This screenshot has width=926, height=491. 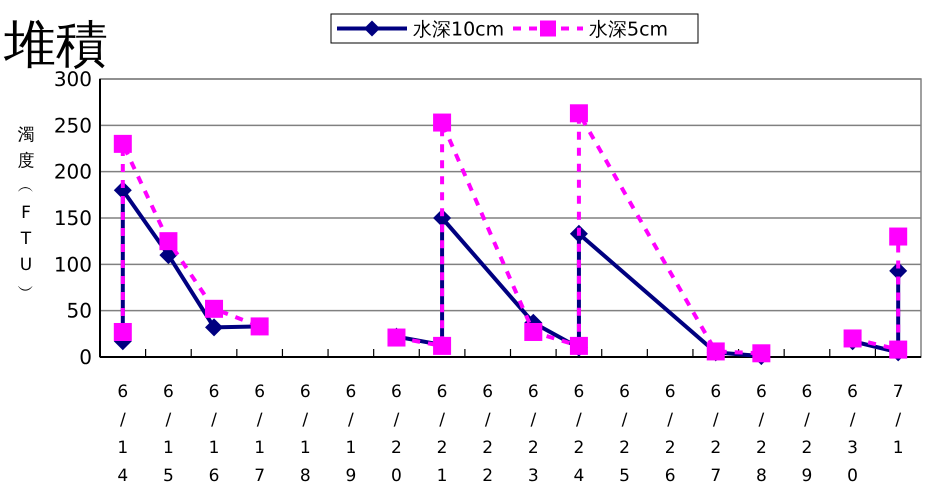 What do you see at coordinates (73, 264) in the screenshot?
I see `y-tick-label: 100` at bounding box center [73, 264].